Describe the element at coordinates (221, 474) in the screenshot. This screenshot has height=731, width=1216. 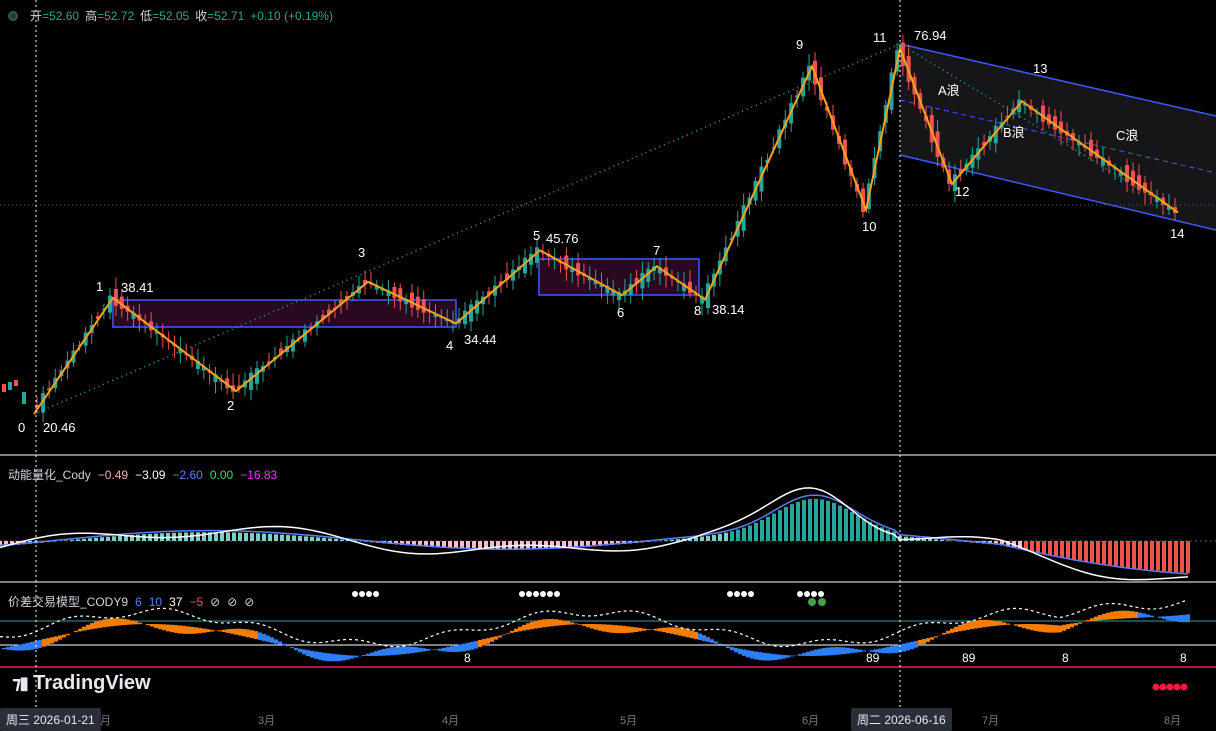
I see `momentum-v4: 0.00` at that location.